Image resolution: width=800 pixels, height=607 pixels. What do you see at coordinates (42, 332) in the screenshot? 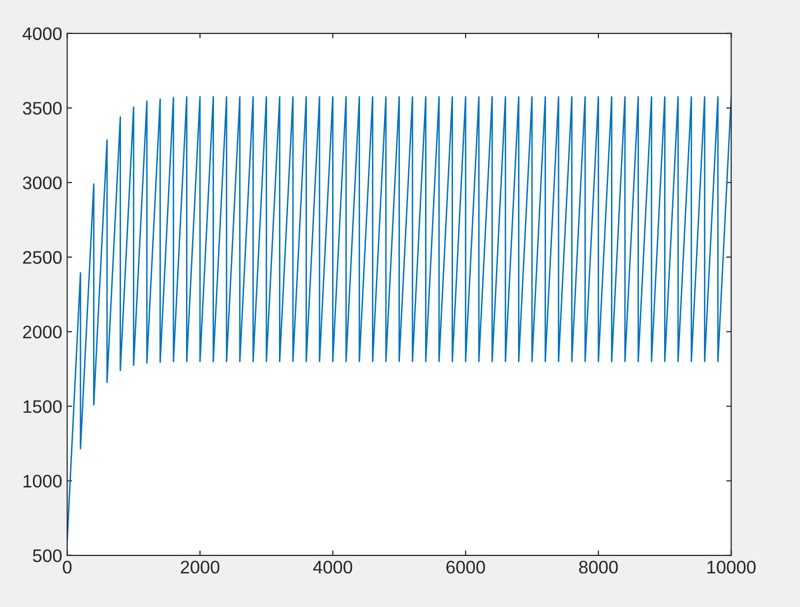
I see `y-tick-label: 2000` at bounding box center [42, 332].